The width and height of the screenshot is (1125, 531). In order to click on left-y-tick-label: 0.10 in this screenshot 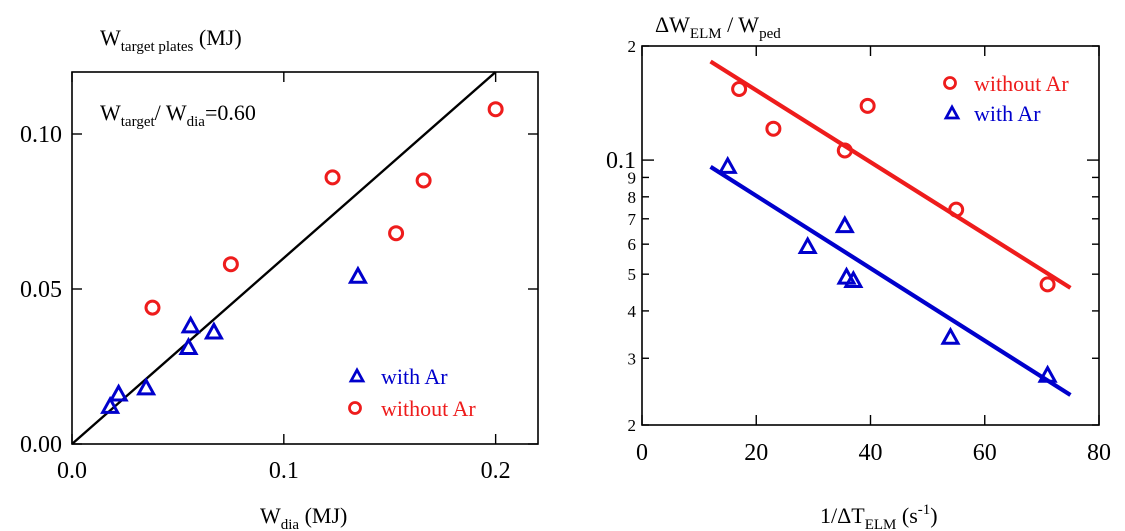, I will do `click(41, 135)`.